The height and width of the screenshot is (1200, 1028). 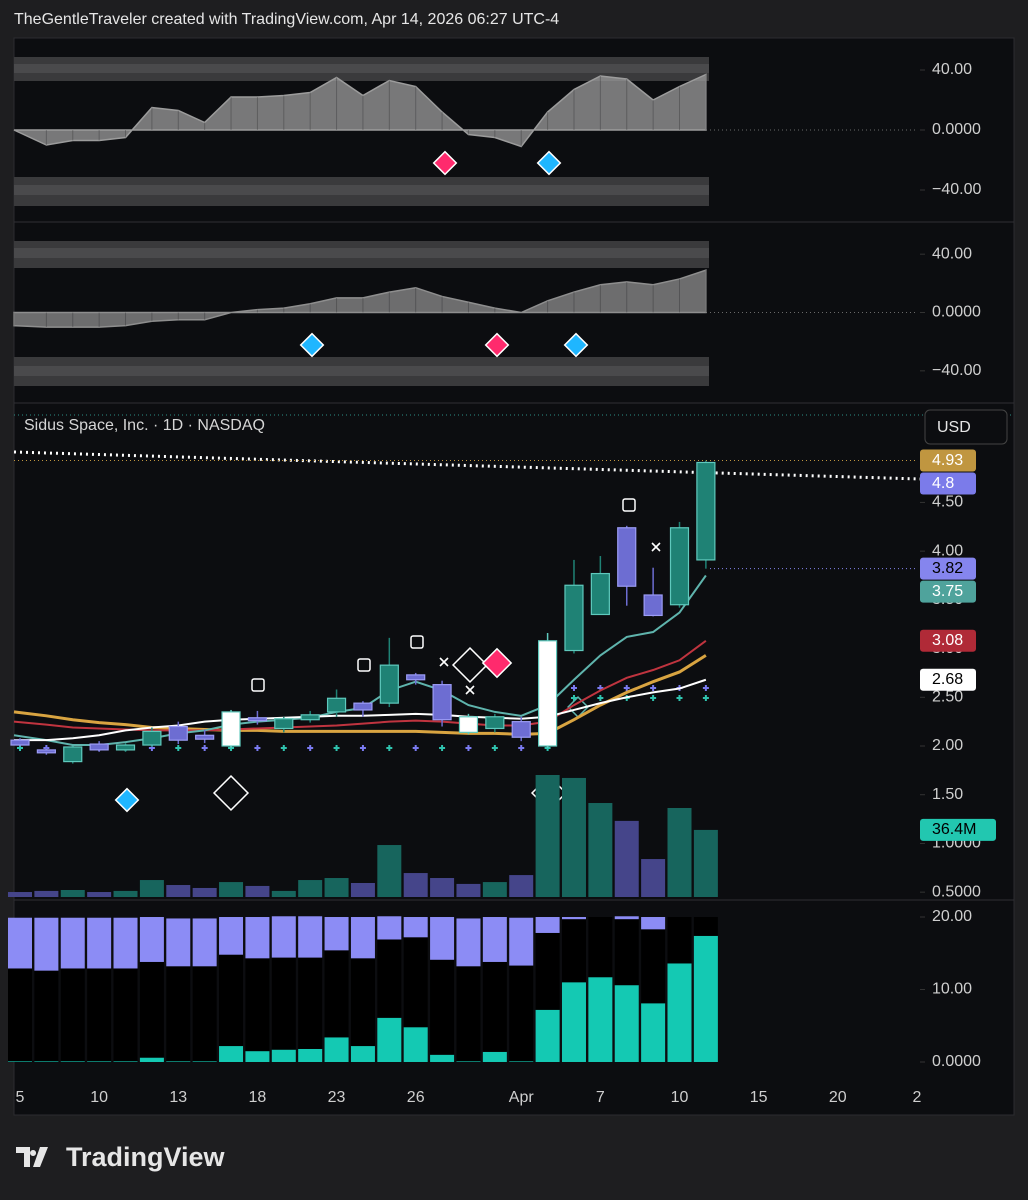 What do you see at coordinates (947, 550) in the screenshot?
I see `y-tick-label: 4.00` at bounding box center [947, 550].